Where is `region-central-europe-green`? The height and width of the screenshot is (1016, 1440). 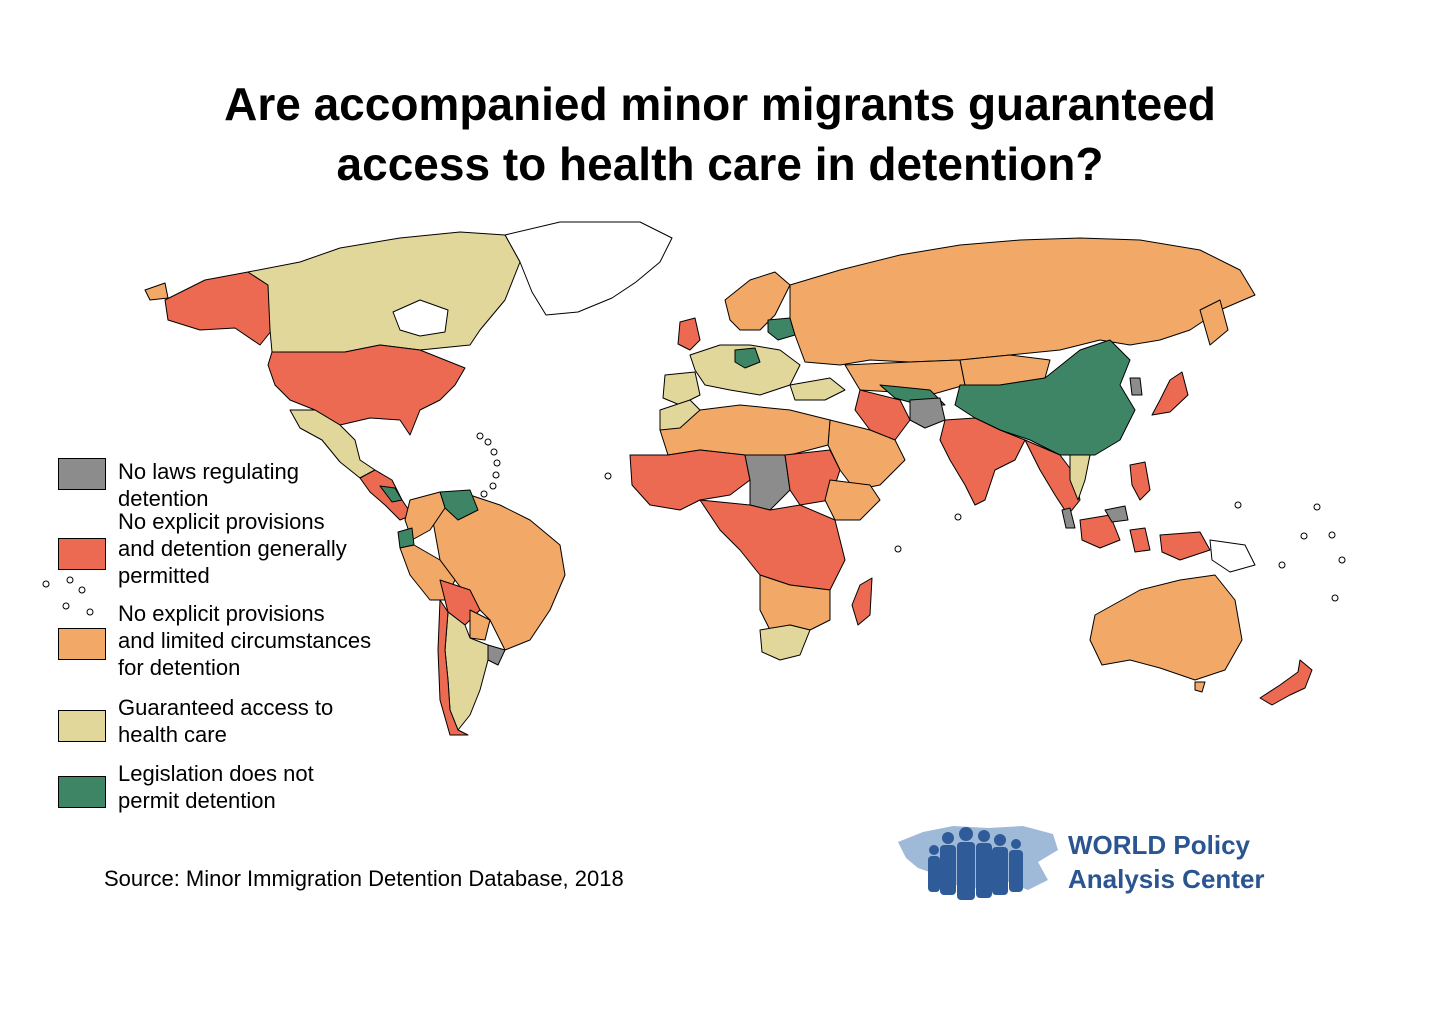 region-central-europe-green is located at coordinates (747, 358).